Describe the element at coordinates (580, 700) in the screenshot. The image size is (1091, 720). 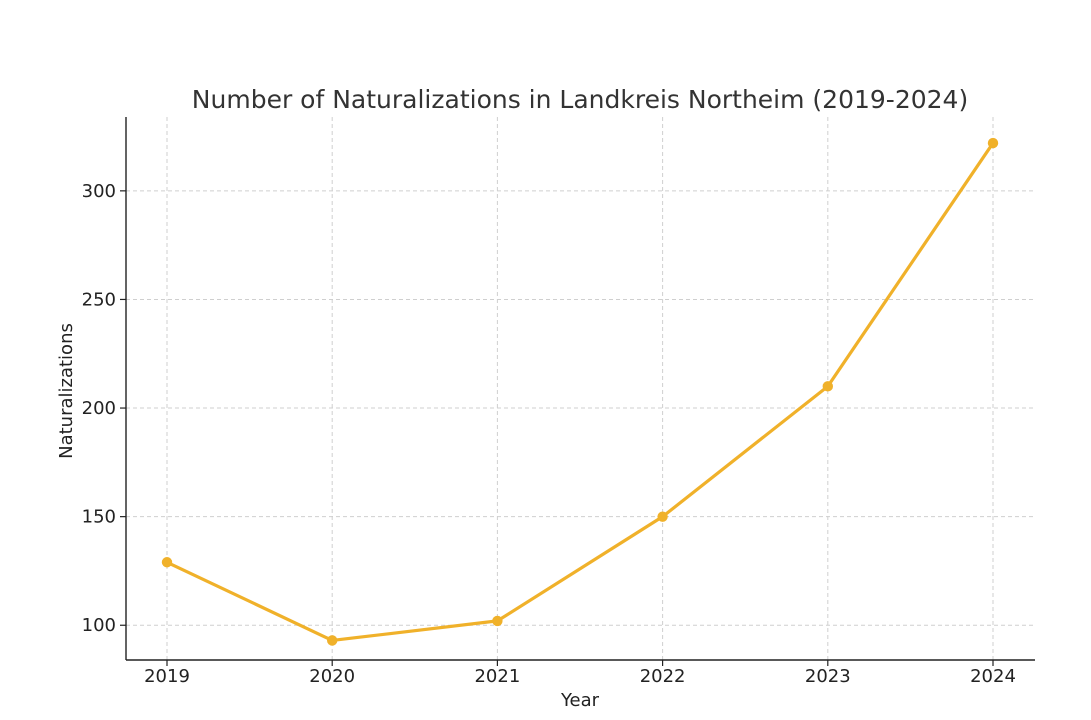
I see `x-axis-label: Year` at that location.